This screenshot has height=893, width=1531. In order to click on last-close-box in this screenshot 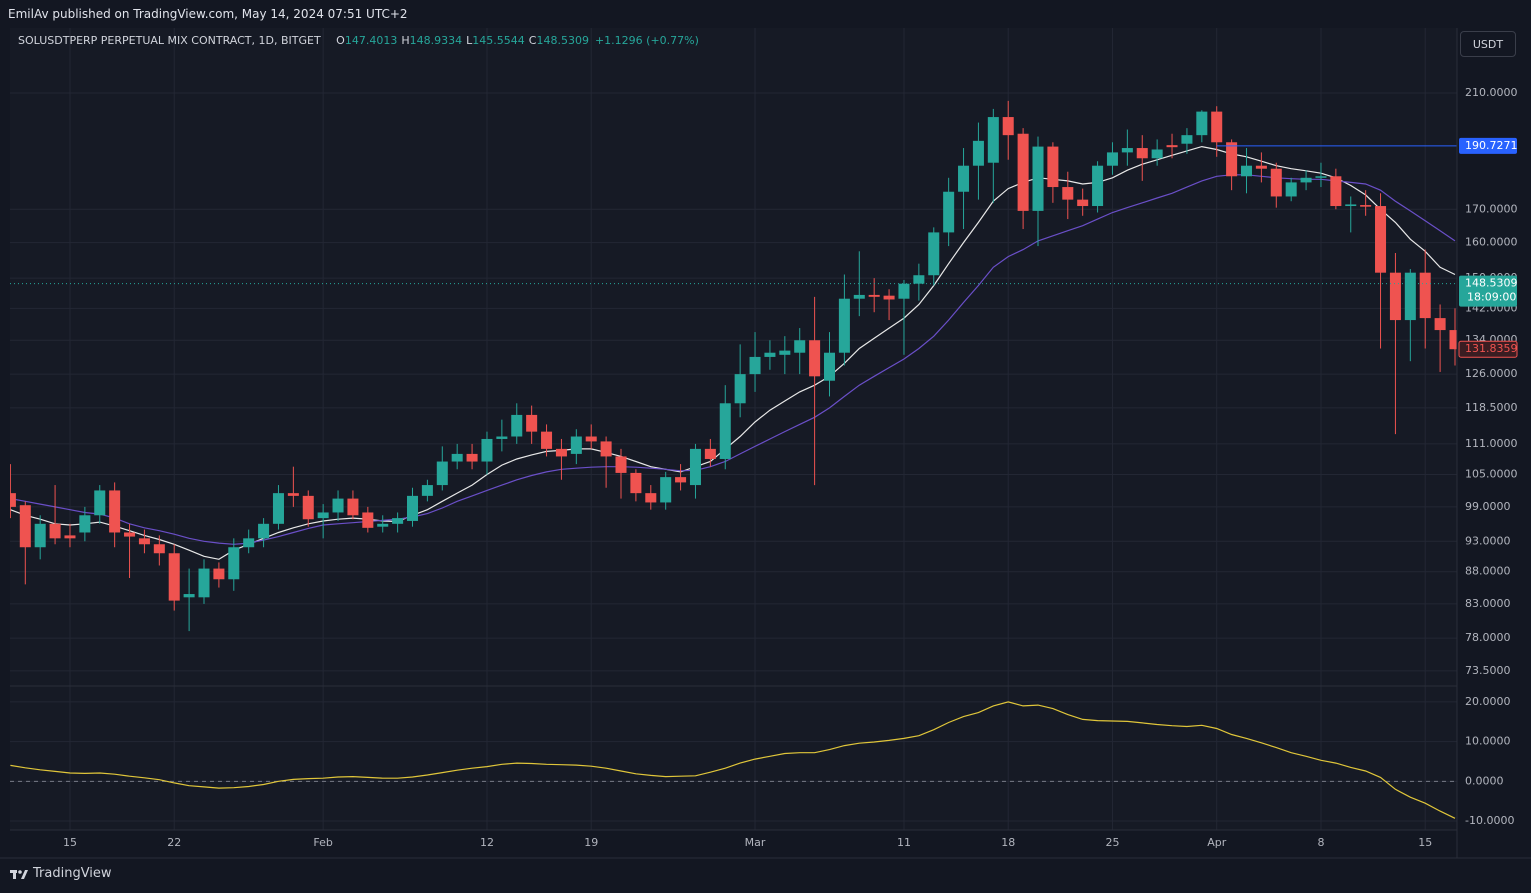, I will do `click(1488, 349)`.